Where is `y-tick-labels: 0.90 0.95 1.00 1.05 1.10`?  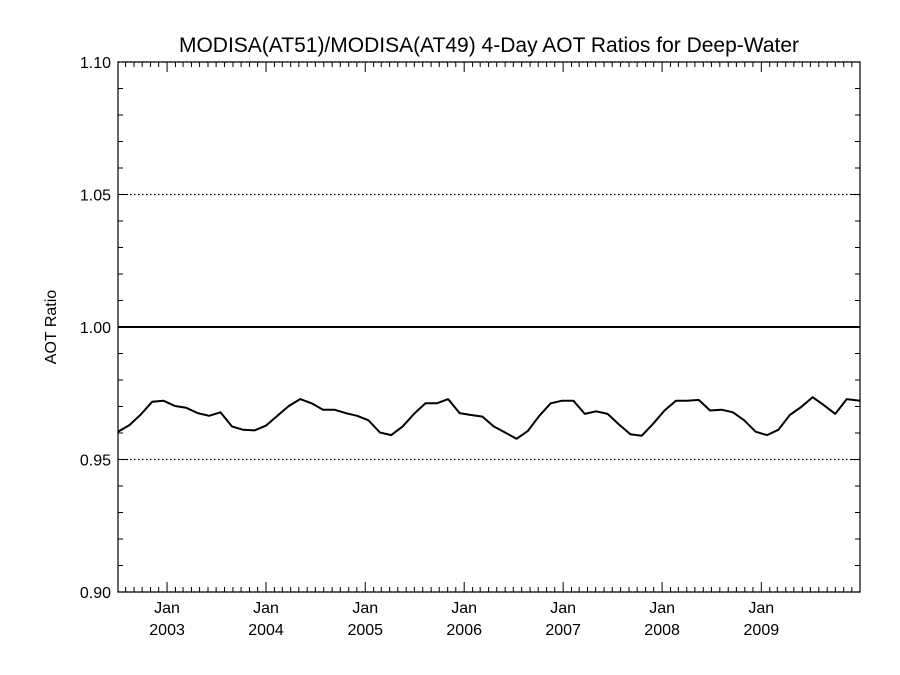
y-tick-labels: 0.90 0.95 1.00 1.05 1.10 is located at coordinates (95, 328).